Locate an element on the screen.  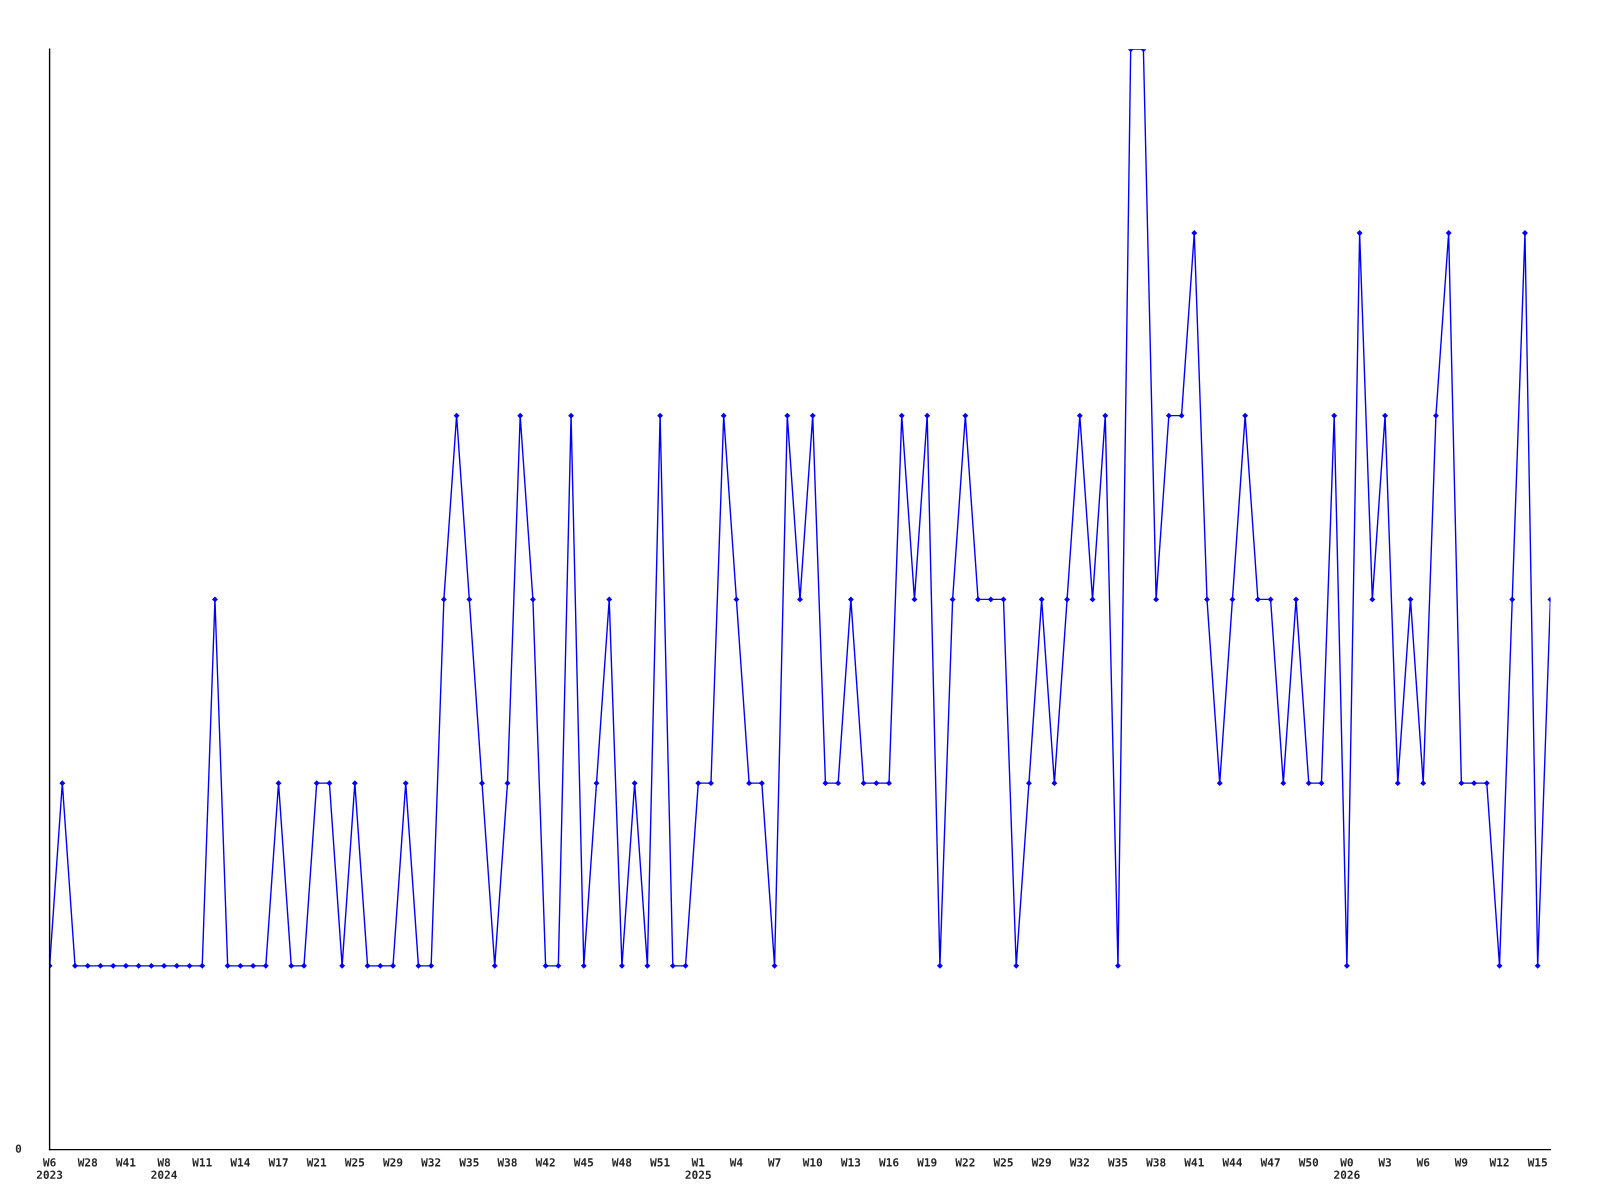
x-tick-label: W12 is located at coordinates (1499, 1162).